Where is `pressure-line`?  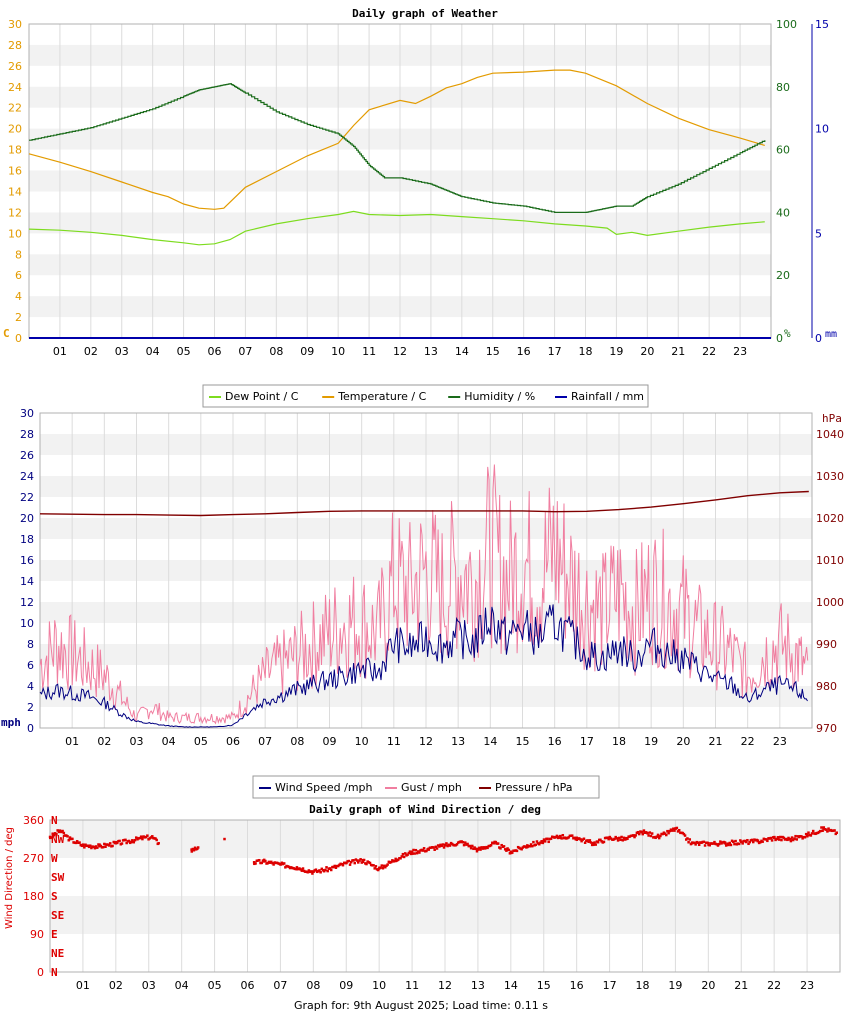
pressure-line is located at coordinates (424, 503).